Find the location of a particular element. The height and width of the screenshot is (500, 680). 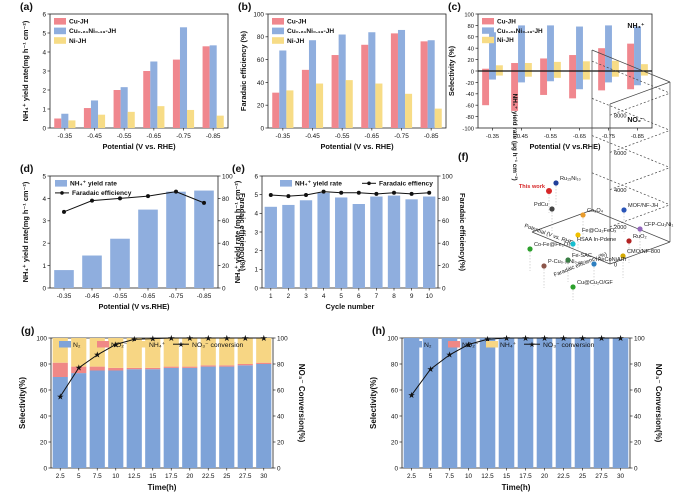

x-tick-label: -0.55 is located at coordinates (550, 137).